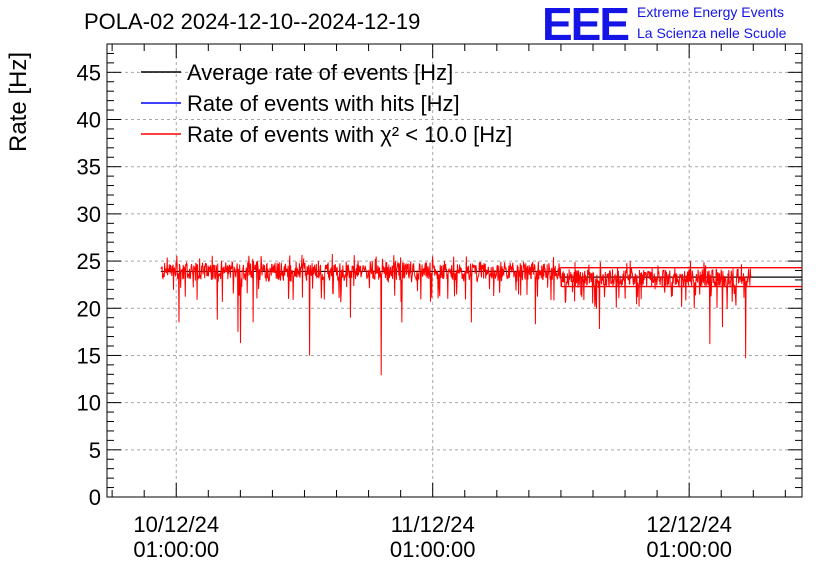 The height and width of the screenshot is (572, 836). What do you see at coordinates (320, 72) in the screenshot?
I see `legend-label-1: Average rate of events [Hz]` at bounding box center [320, 72].